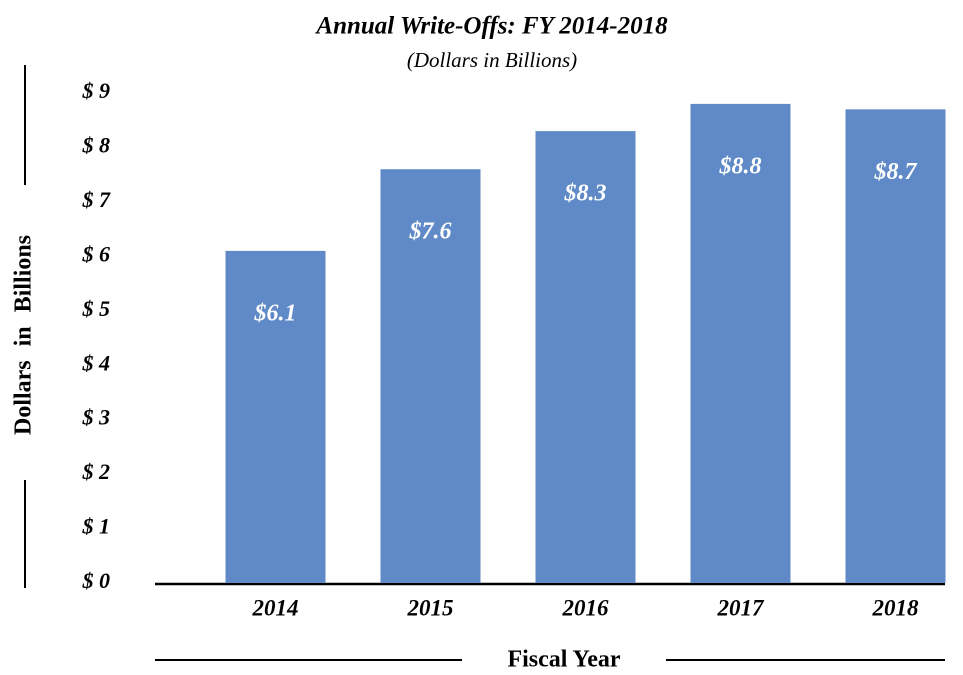 The width and height of the screenshot is (963, 675). Describe the element at coordinates (97, 199) in the screenshot. I see `y-tick-label: $ 7` at that location.